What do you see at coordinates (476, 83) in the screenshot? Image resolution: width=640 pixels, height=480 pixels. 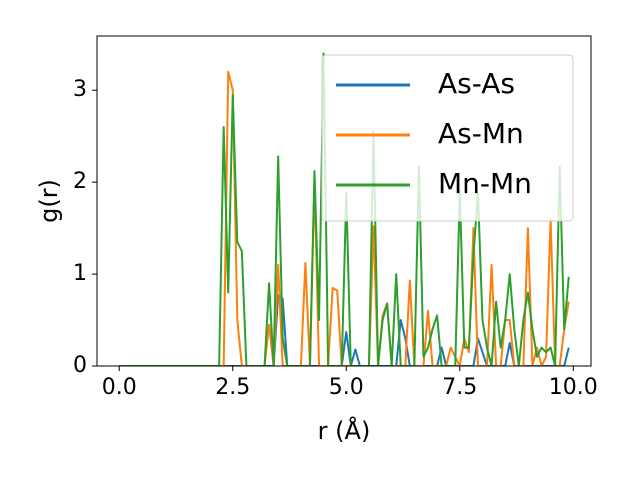 I see `legend-label: As-As` at bounding box center [476, 83].